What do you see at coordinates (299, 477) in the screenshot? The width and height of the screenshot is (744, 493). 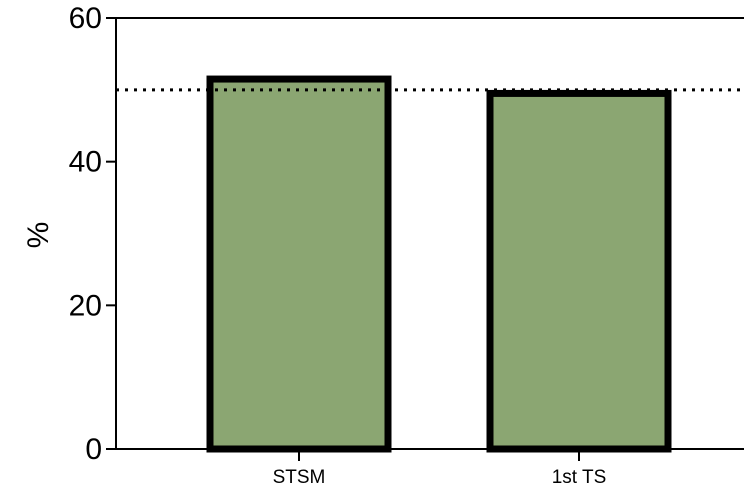 I see `x-tick-label: STSM` at bounding box center [299, 477].